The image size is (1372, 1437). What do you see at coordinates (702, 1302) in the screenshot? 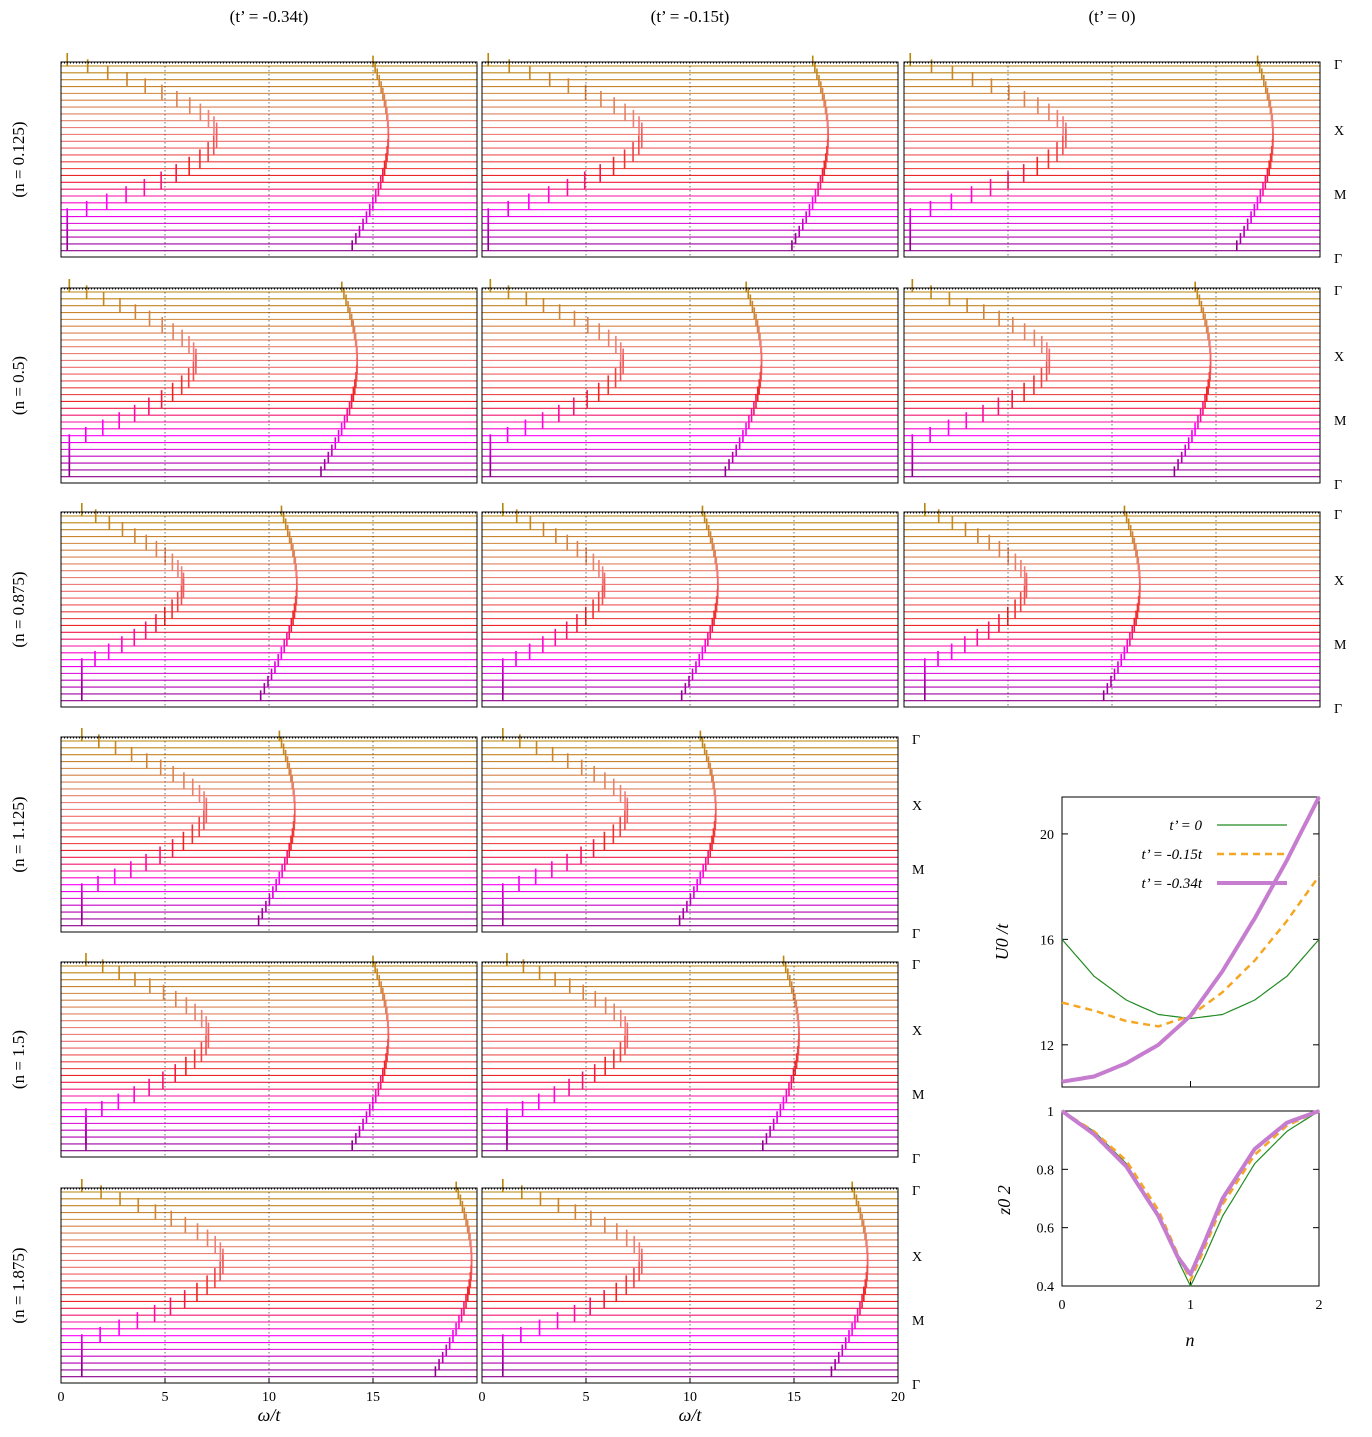
I see `spectral-panel-14: Γ X M Γ 0 5 10 15 20 ω/t` at bounding box center [702, 1302].